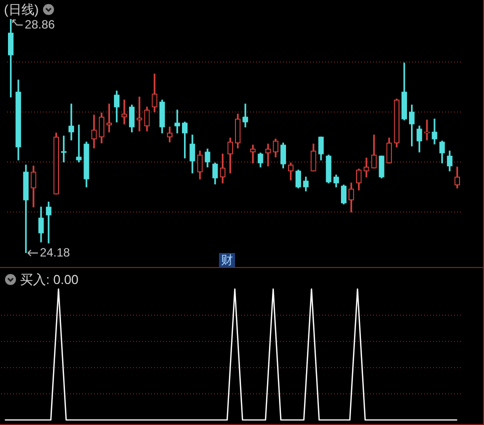 Image resolution: width=484 pixels, height=425 pixels. Describe the element at coordinates (49, 279) in the screenshot. I see `chart-title: 买入: 0.00` at that location.